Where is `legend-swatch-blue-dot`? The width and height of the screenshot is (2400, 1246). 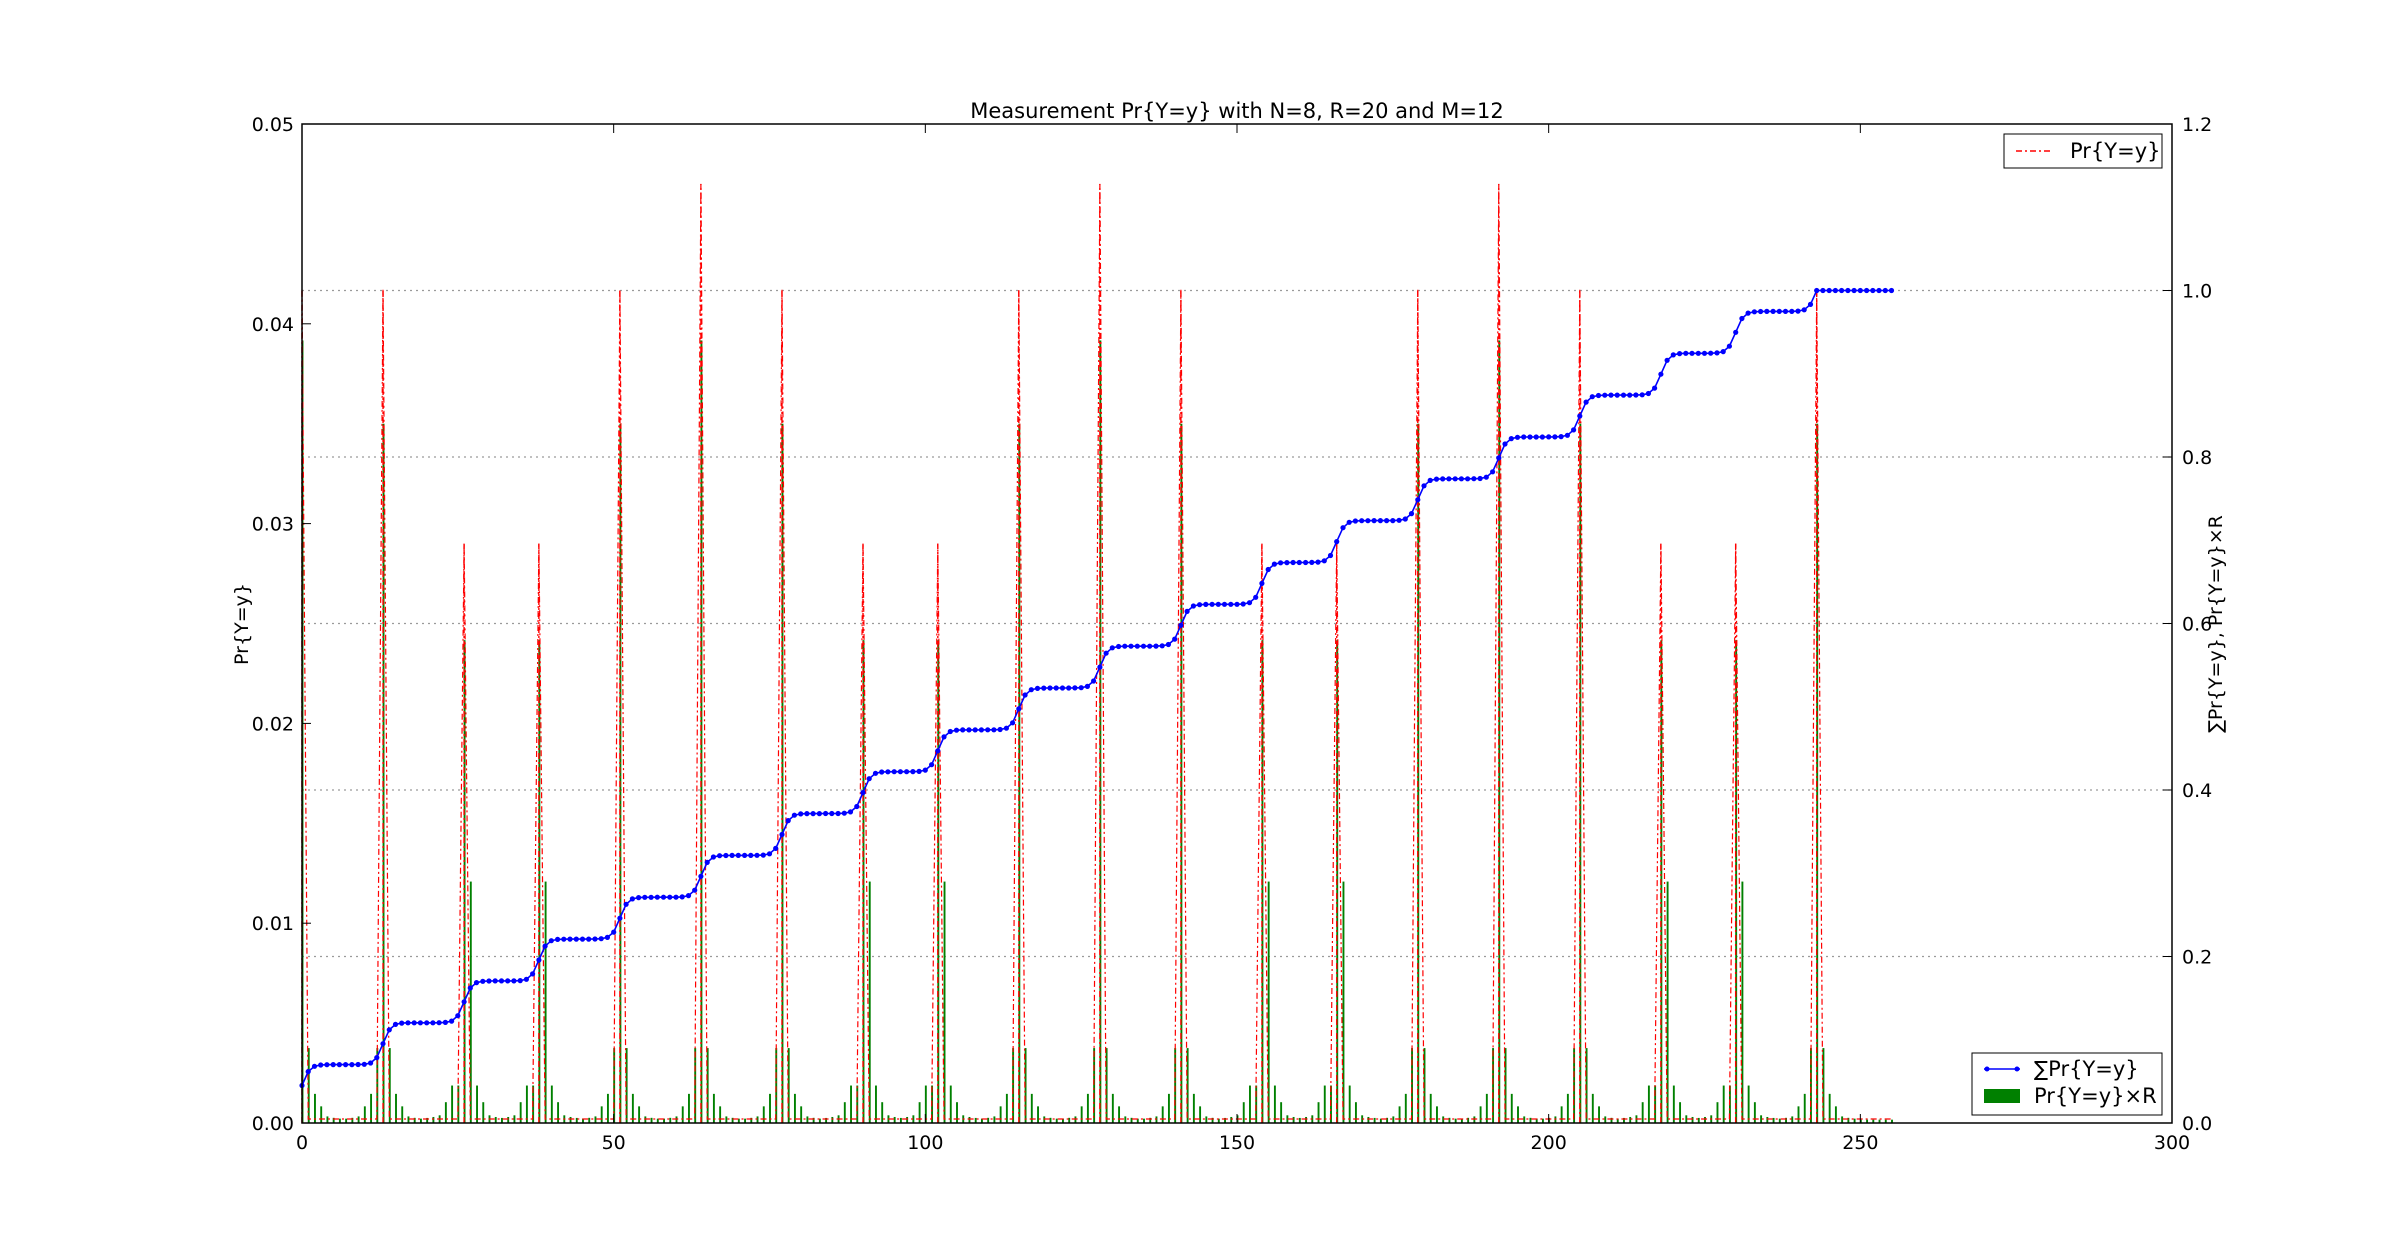
legend-swatch-blue-dot is located at coordinates (2017, 1069).